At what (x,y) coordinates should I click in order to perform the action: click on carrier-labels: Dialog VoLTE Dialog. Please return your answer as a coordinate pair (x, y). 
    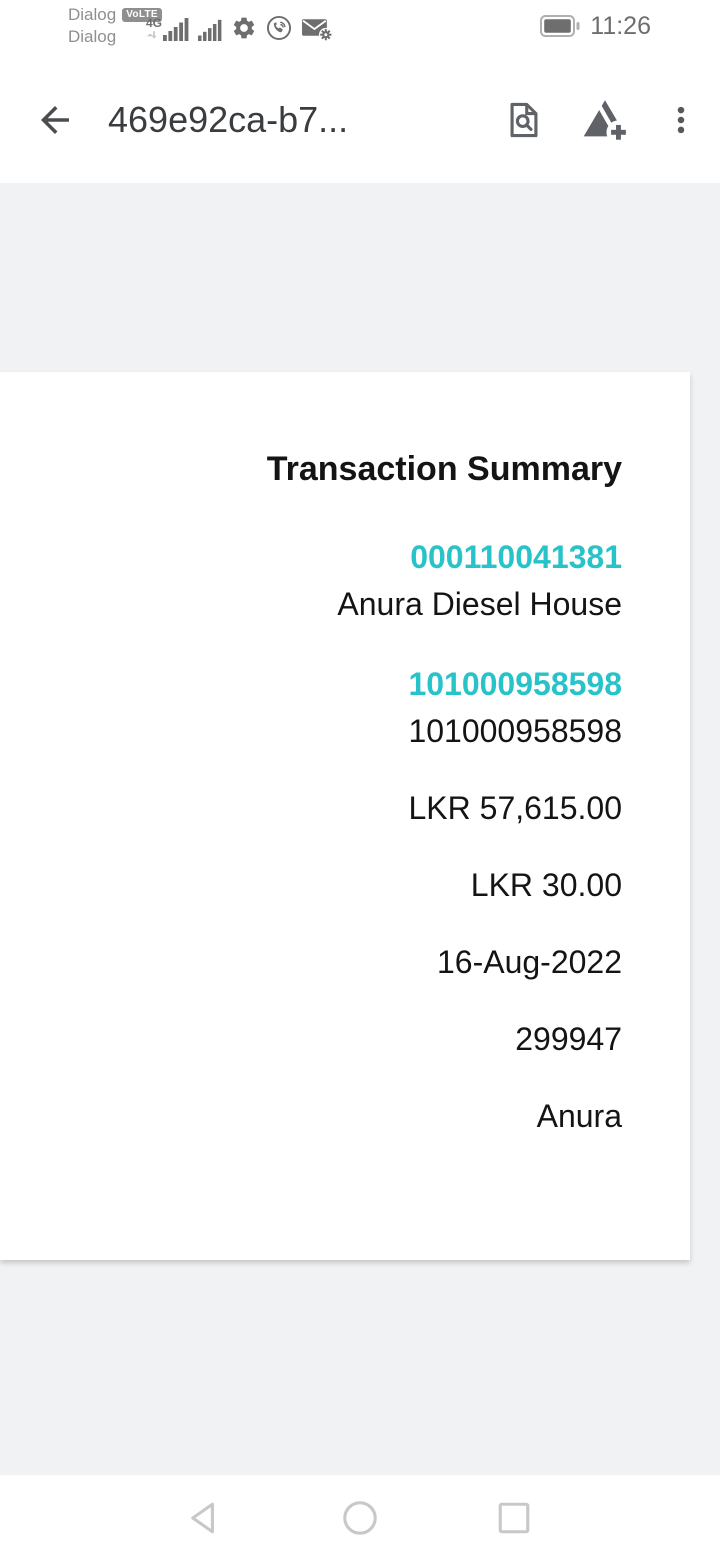
    Looking at the image, I should click on (115, 26).